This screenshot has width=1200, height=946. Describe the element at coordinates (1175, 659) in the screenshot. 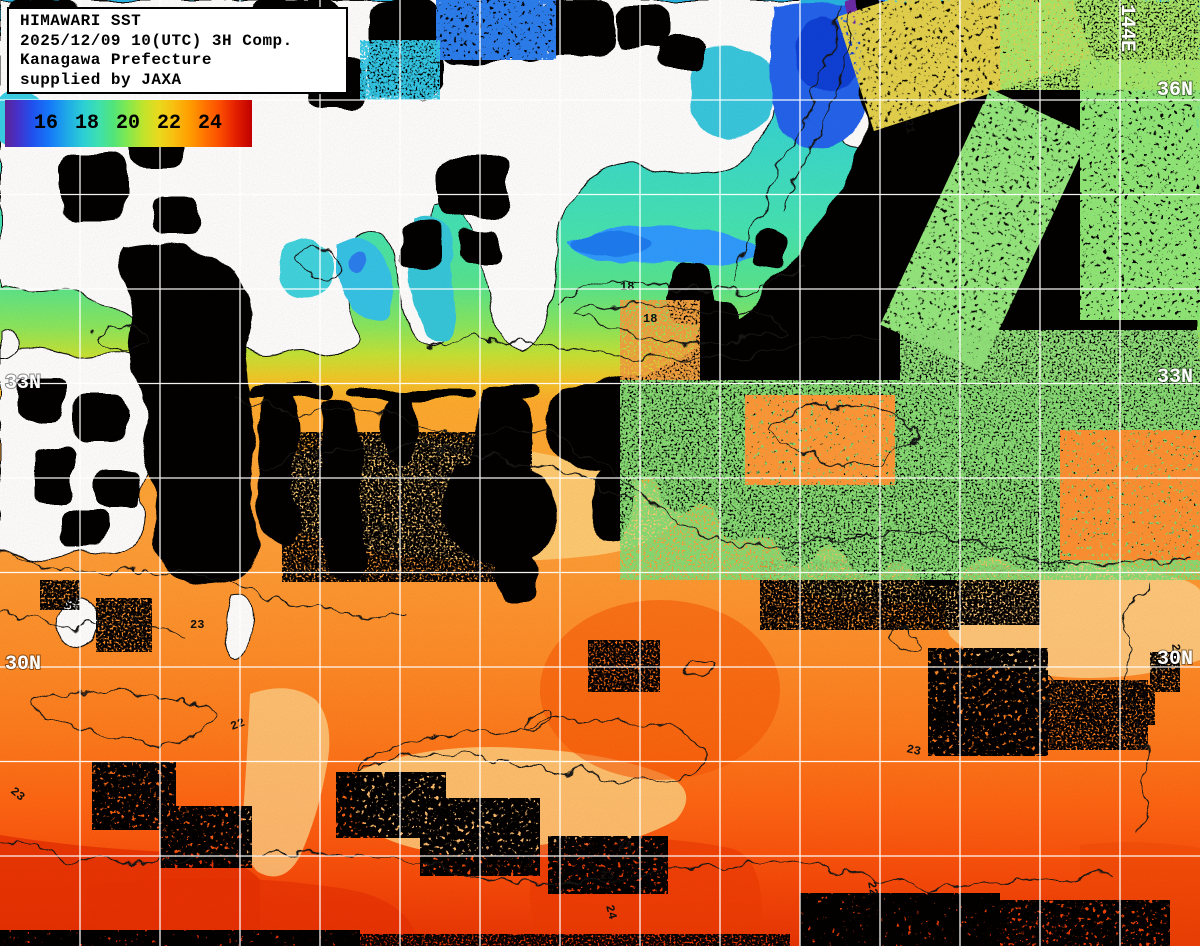

I see `lat-label-right: 30N` at that location.